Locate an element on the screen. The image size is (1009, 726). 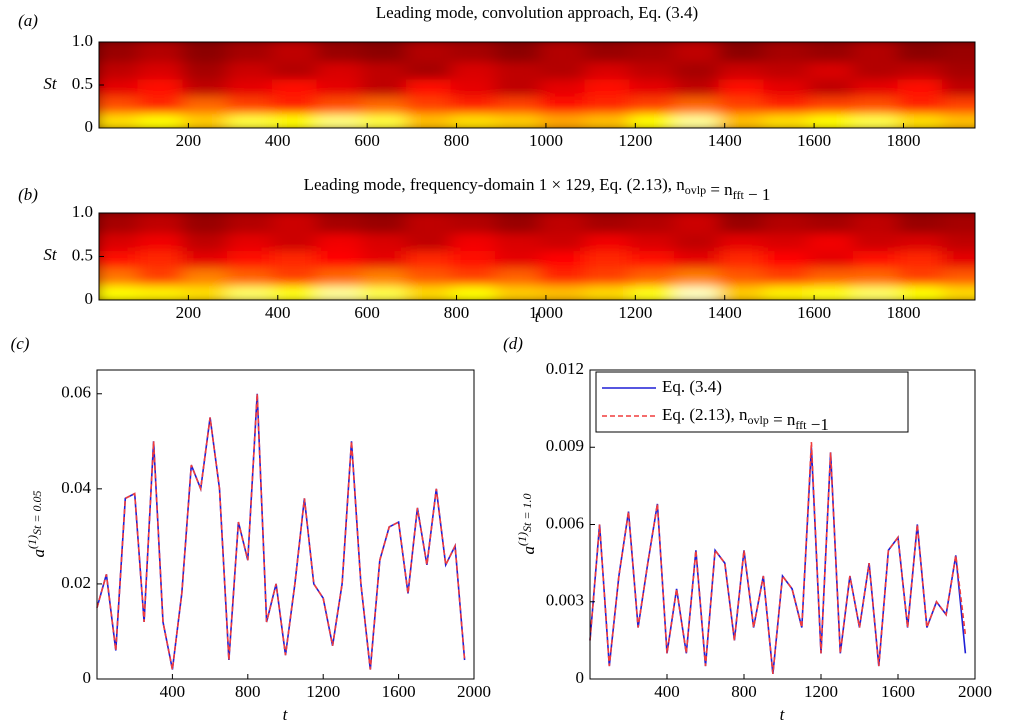
panel-label: (c) is located at coordinates (20, 343).